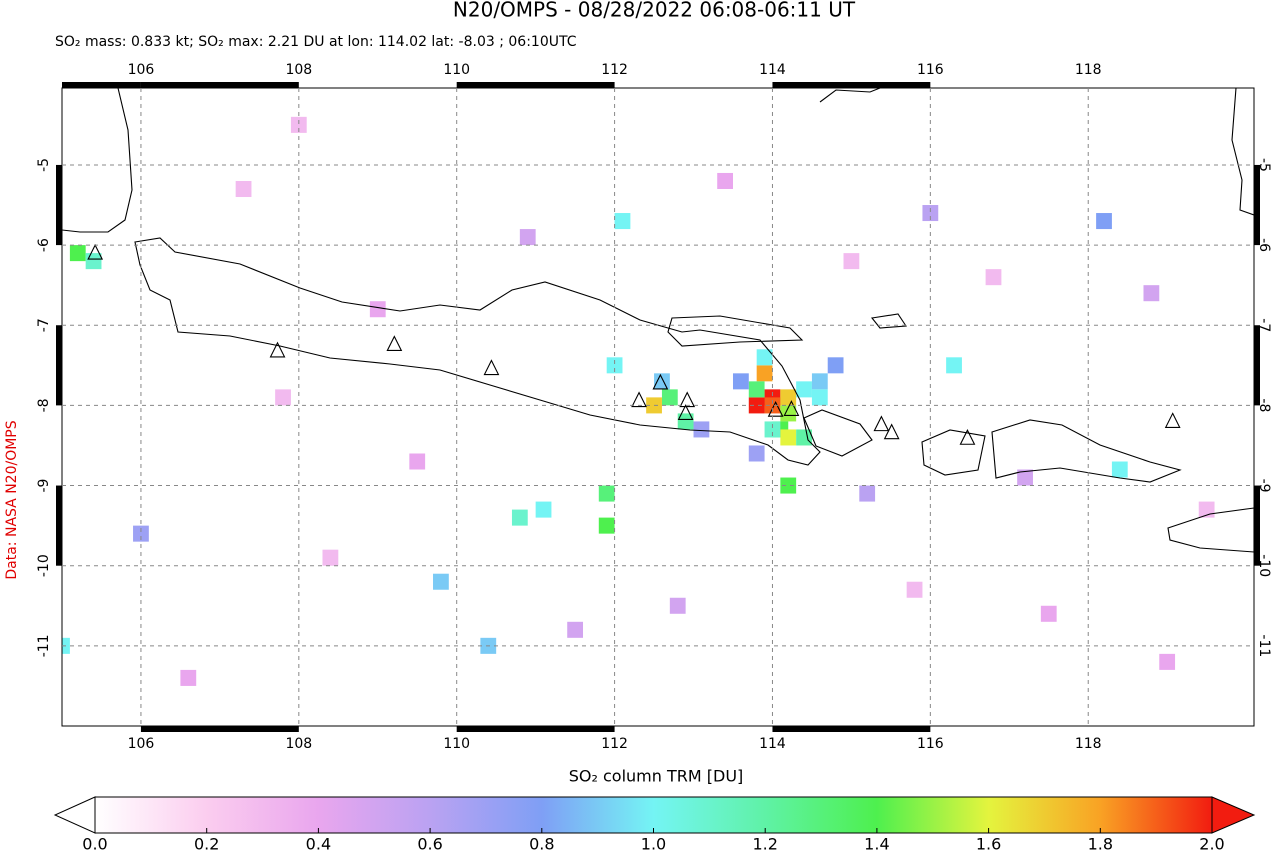 This screenshot has height=853, width=1272. Describe the element at coordinates (1100, 844) in the screenshot. I see `colorbar-tick-label: 1.8` at that location.